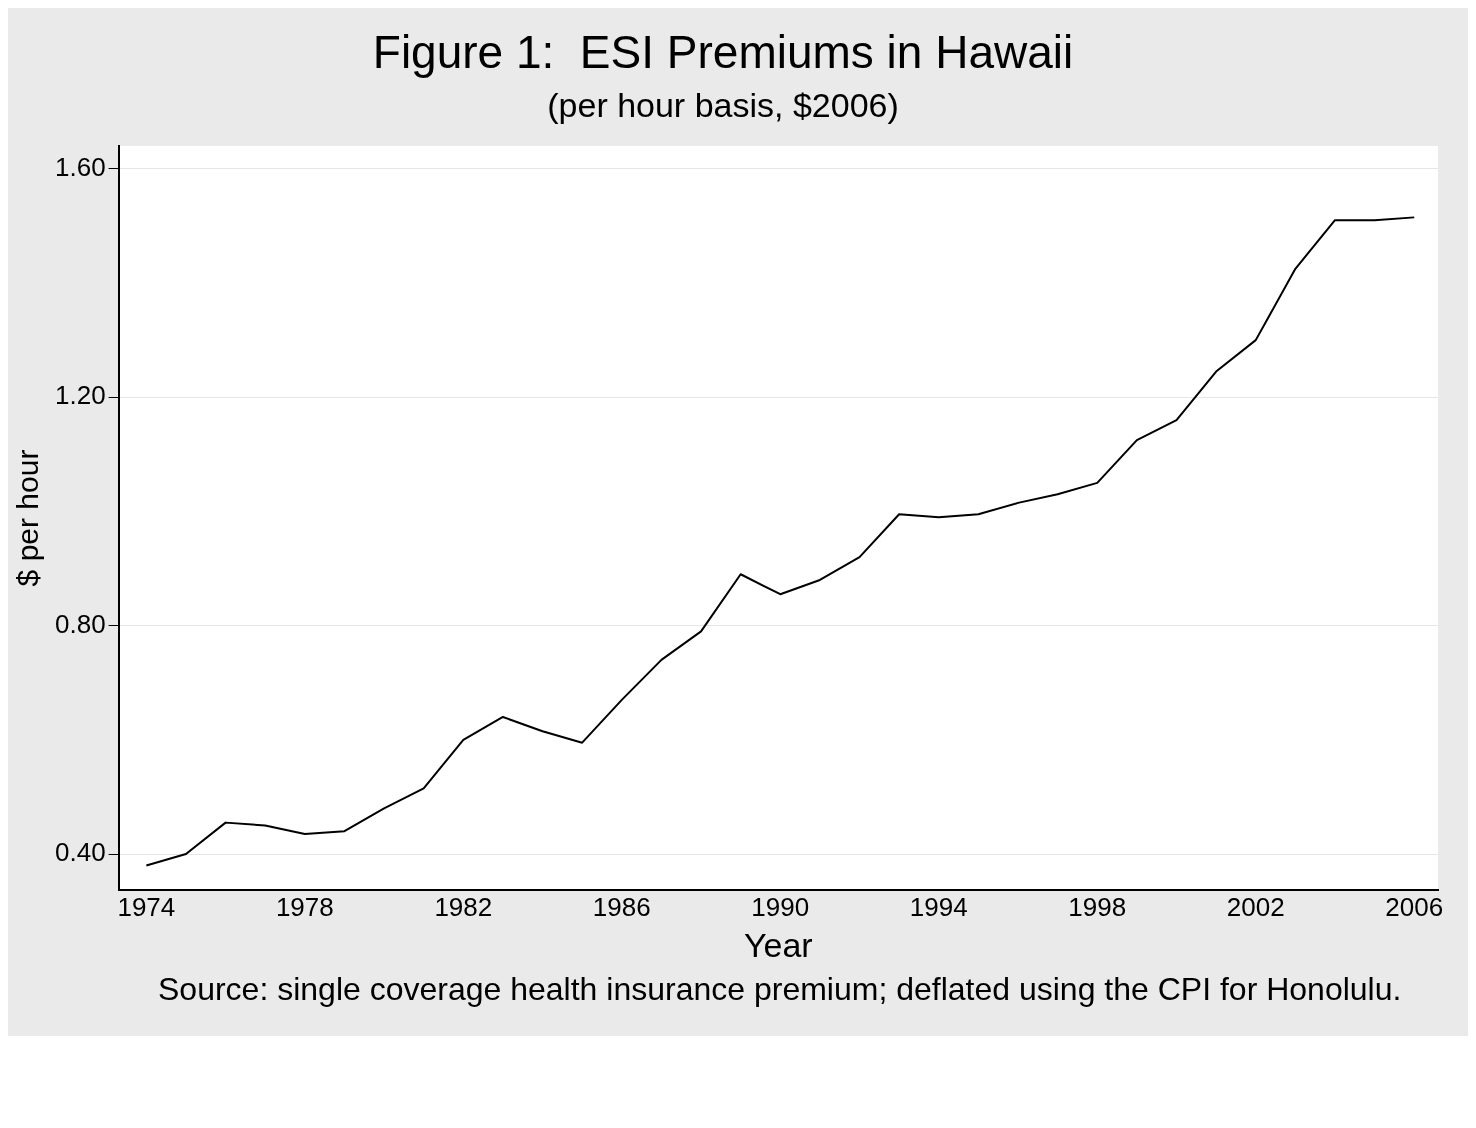  I want to click on y-tick-label: 1.20, so click(80, 395).